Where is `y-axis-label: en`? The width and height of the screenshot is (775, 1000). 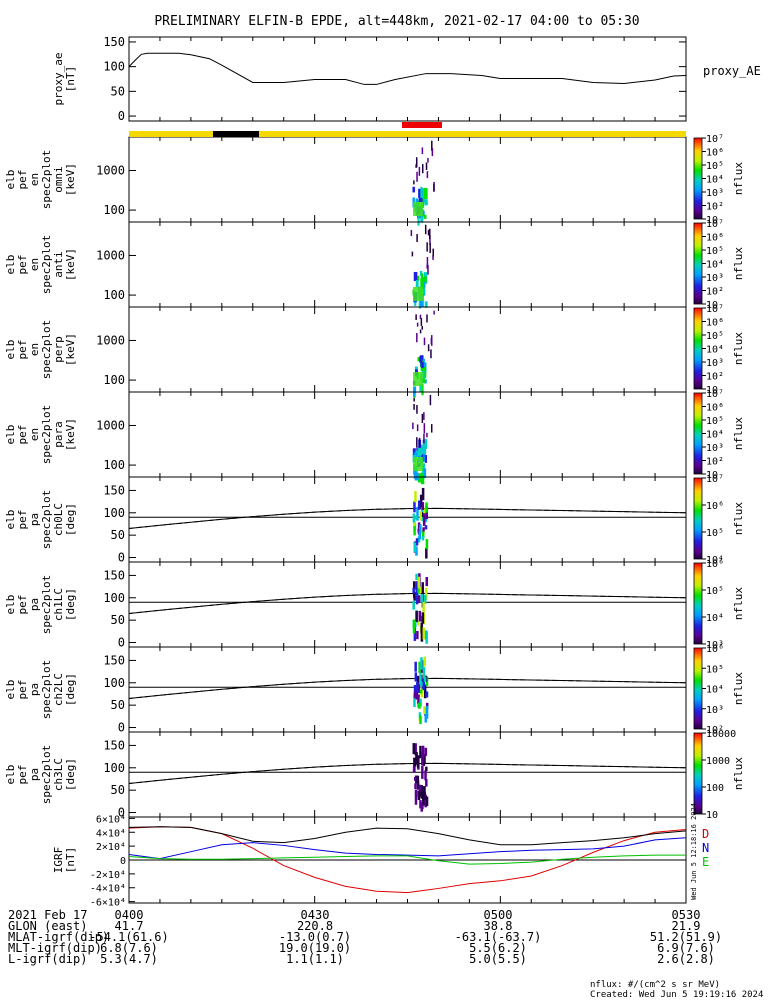
y-axis-label: en is located at coordinates (34, 264).